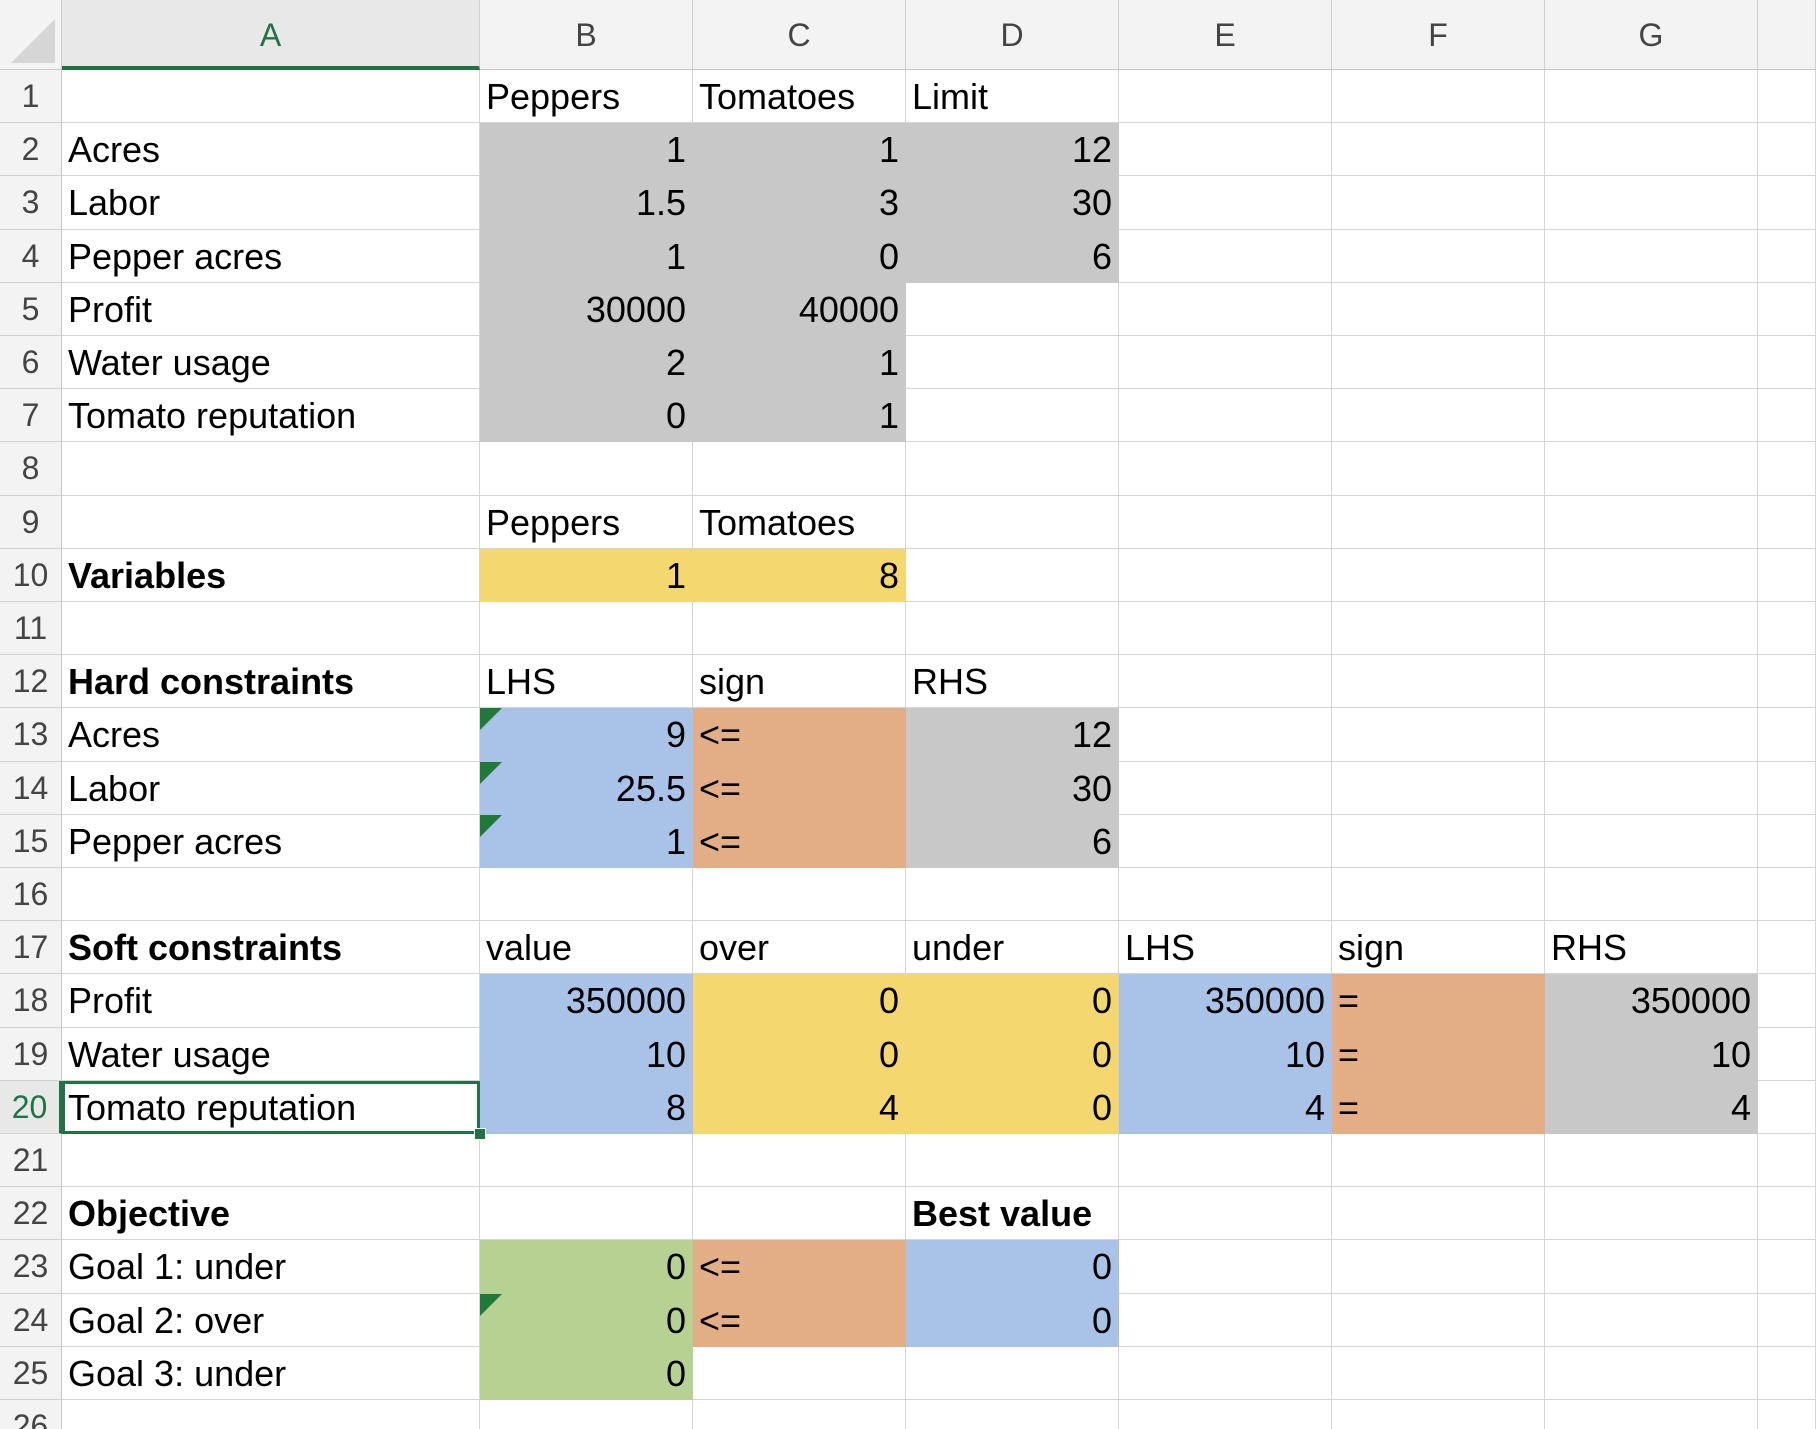 This screenshot has width=1816, height=1429. I want to click on cell-c23: <=, so click(799, 1267).